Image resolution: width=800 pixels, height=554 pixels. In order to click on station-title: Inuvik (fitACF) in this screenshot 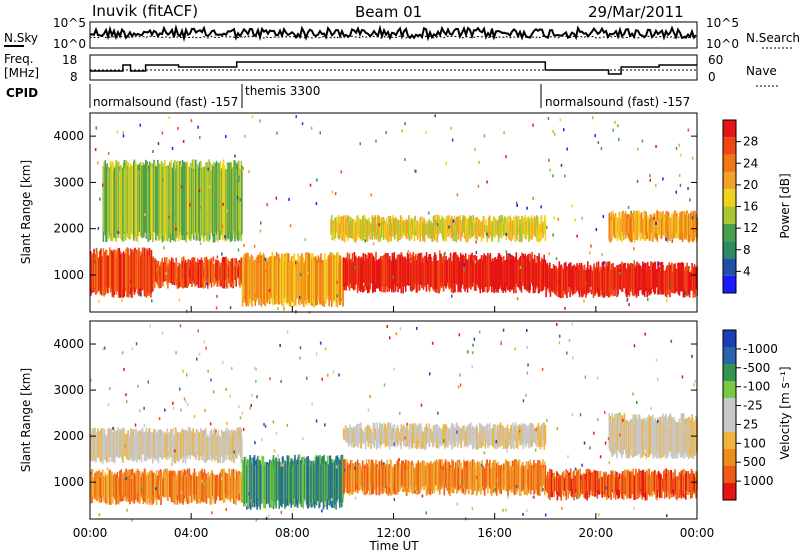, I will do `click(145, 11)`.